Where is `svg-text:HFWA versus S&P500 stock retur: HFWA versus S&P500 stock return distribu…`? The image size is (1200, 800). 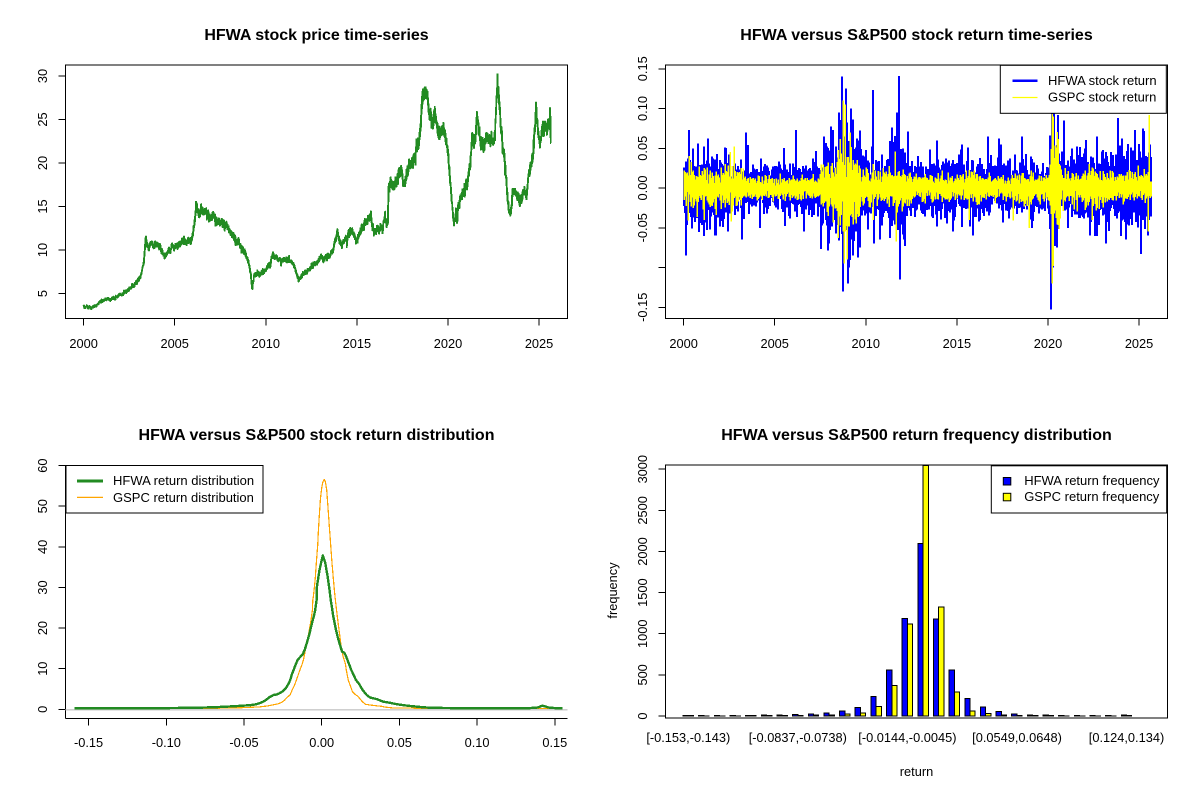 svg-text:HFWA versus S&P500 stock retur: HFWA versus S&P500 stock return distribu… is located at coordinates (317, 435).